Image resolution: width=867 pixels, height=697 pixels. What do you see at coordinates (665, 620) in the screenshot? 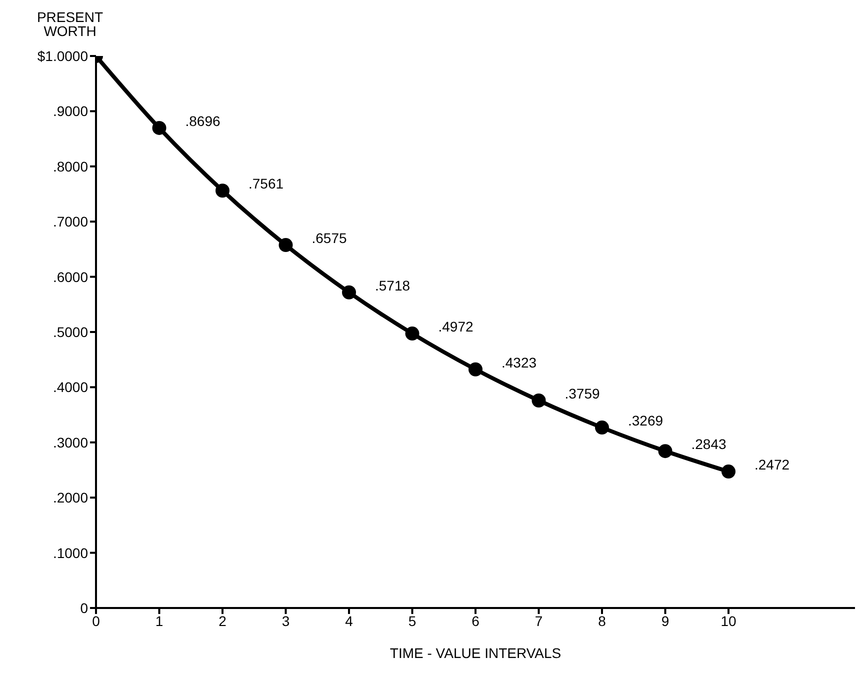
I see `x-tick-label: 9` at bounding box center [665, 620].